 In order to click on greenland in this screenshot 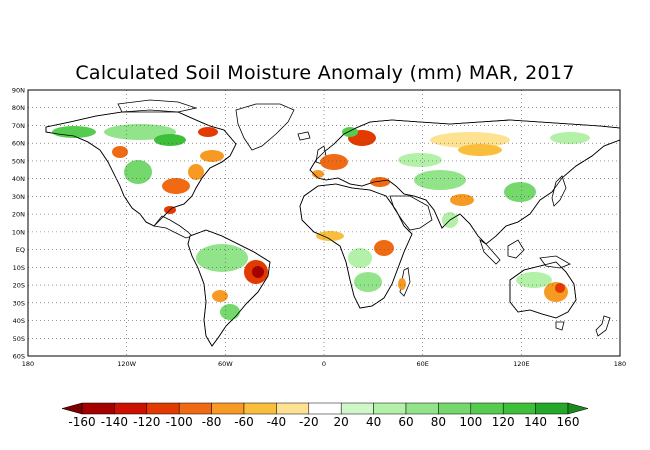, I will do `click(265, 127)`.